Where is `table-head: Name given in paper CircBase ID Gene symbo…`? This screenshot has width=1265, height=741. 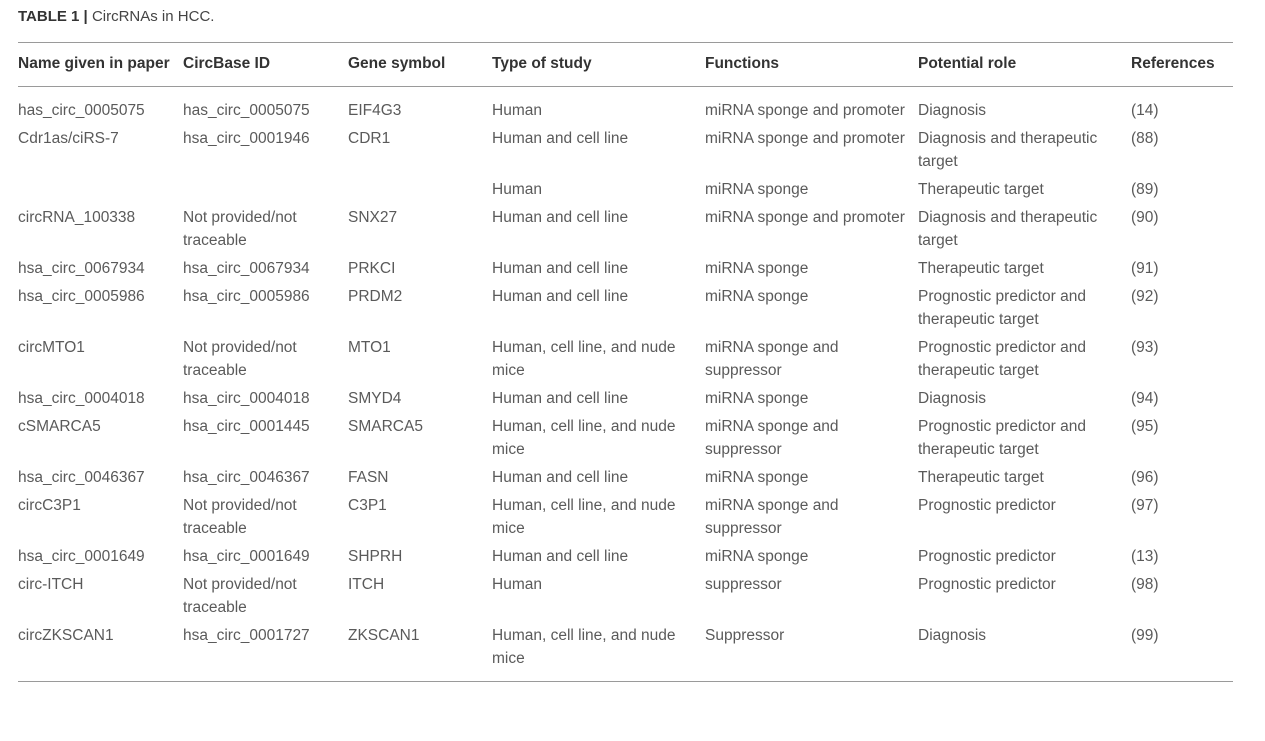
table-head: Name given in paper CircBase ID Gene symbo… is located at coordinates (625, 64).